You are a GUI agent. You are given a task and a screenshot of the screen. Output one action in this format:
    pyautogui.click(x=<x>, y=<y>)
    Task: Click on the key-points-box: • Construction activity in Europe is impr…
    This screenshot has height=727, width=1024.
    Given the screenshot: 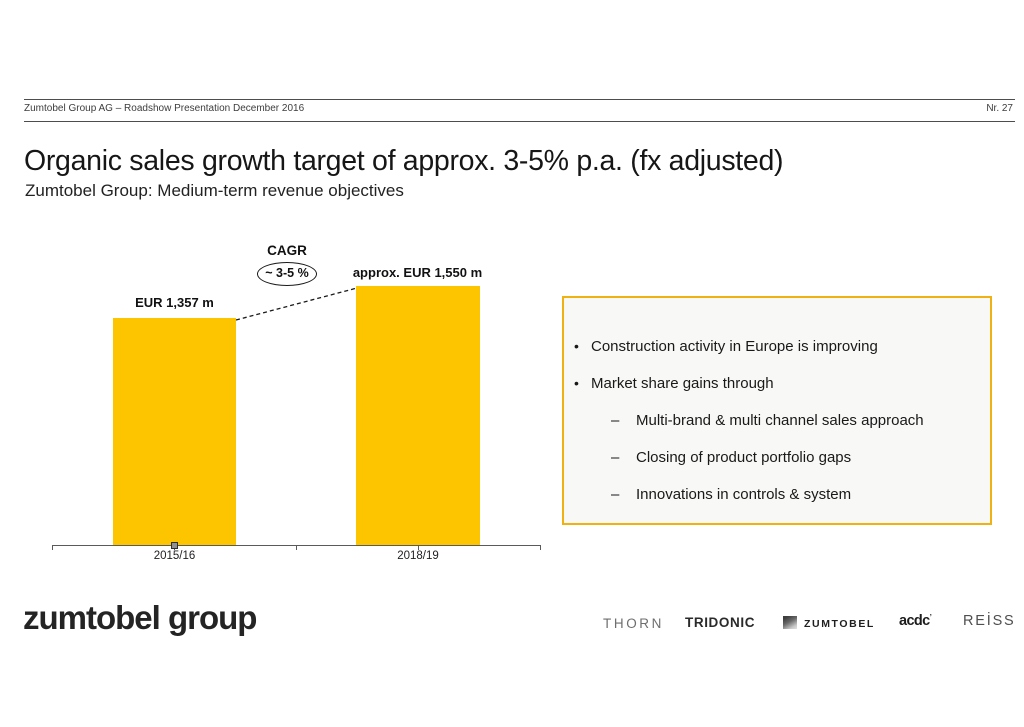 What is the action you would take?
    pyautogui.click(x=777, y=410)
    